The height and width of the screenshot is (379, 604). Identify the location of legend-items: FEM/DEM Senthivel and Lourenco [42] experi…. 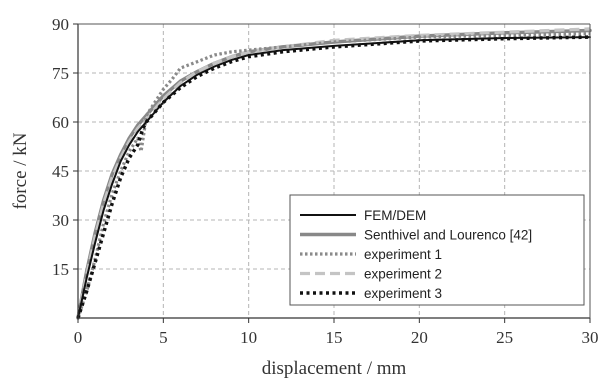
(416, 254).